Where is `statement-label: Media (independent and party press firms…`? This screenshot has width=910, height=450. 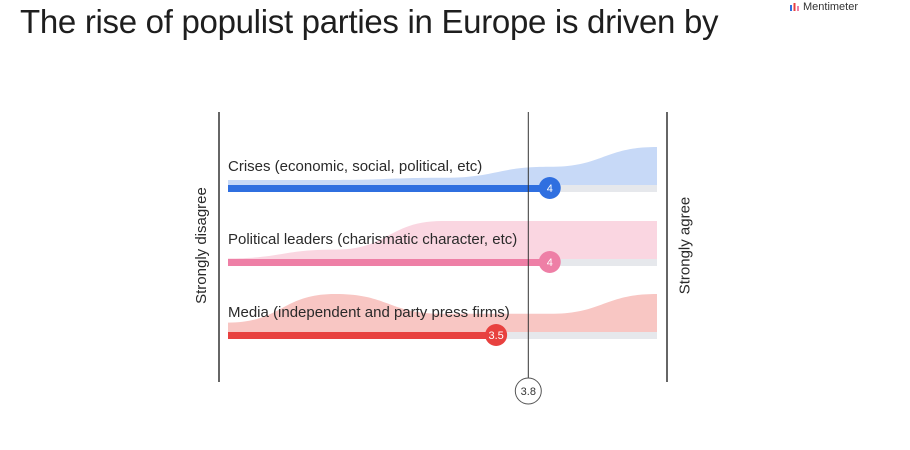
statement-label: Media (independent and party press firms… is located at coordinates (369, 312).